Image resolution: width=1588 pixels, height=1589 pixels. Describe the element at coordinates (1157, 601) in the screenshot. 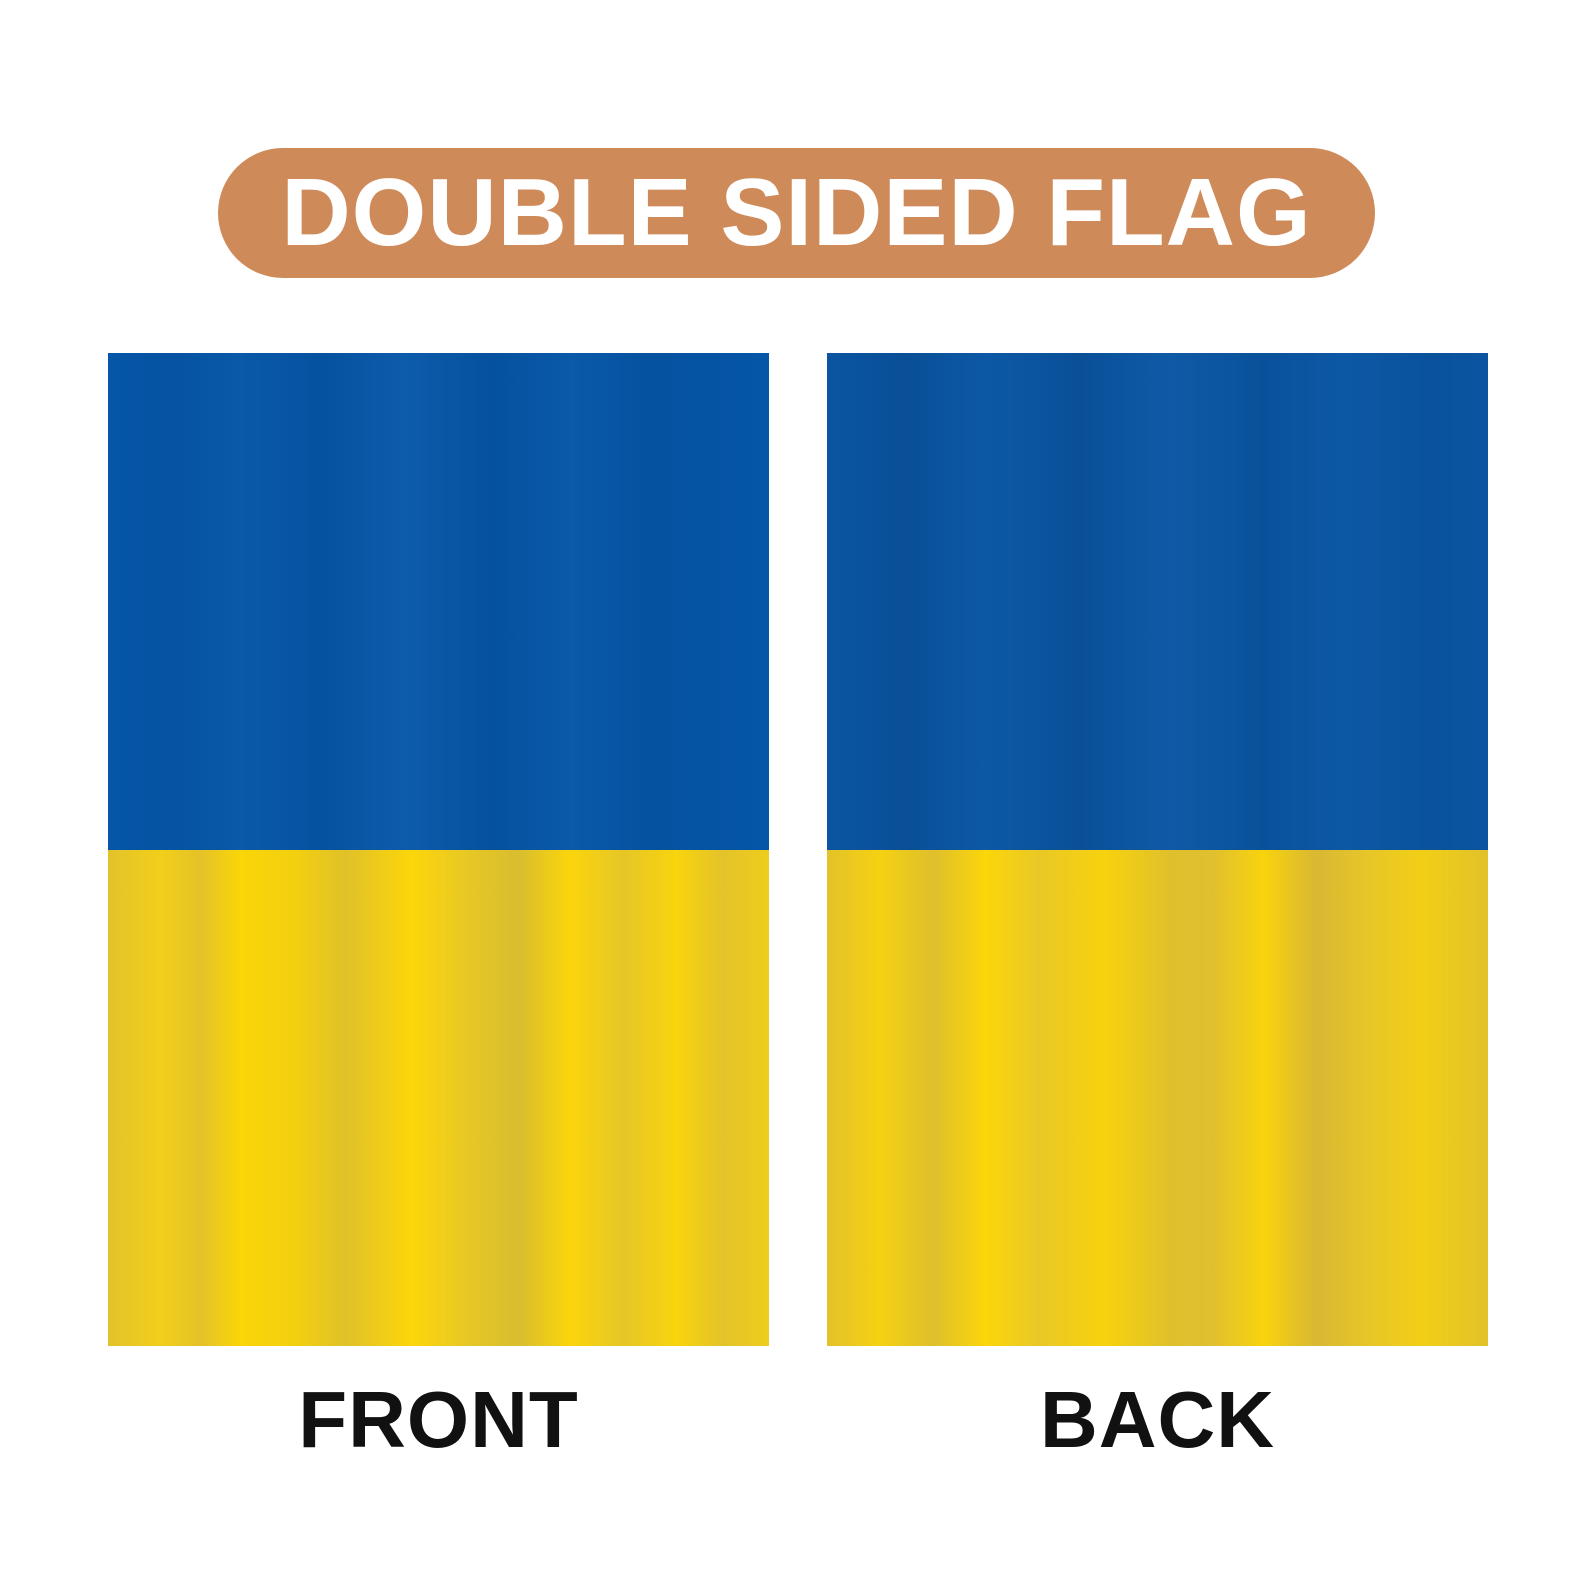

I see `back-flag-blue-stripe` at that location.